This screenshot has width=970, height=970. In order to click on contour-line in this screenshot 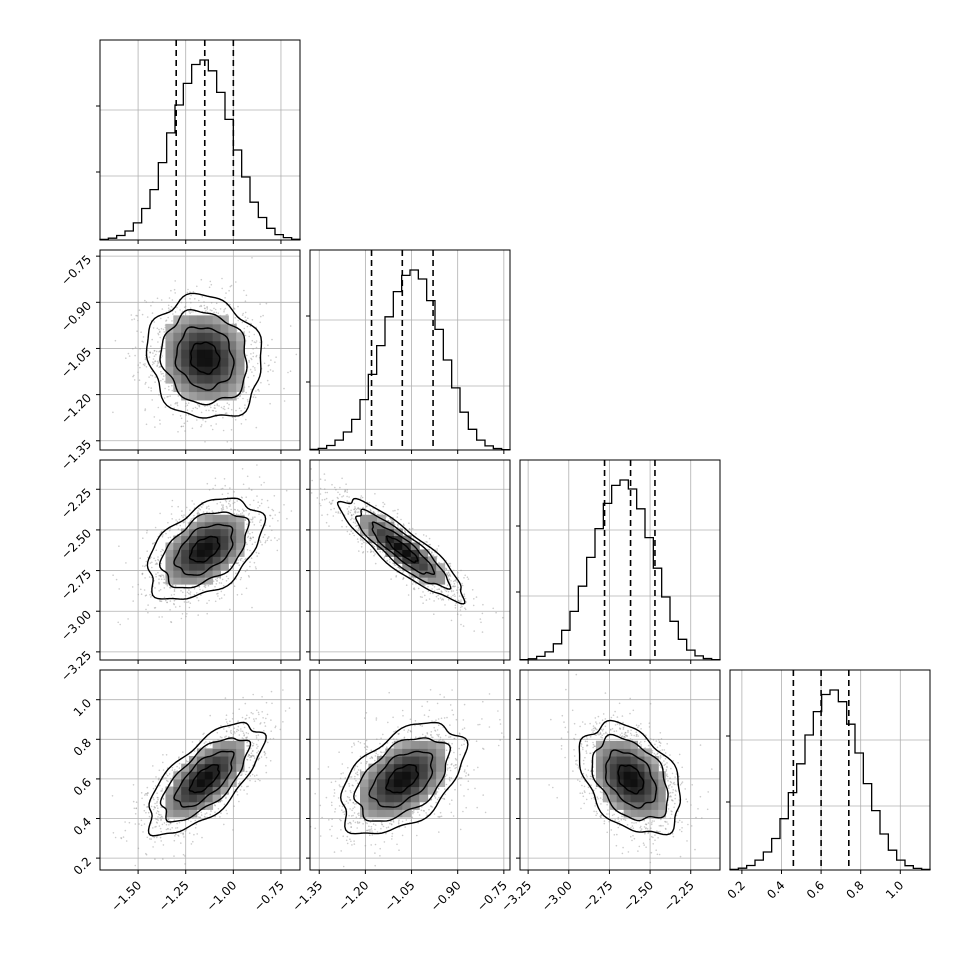, I will do `click(403, 549)`.